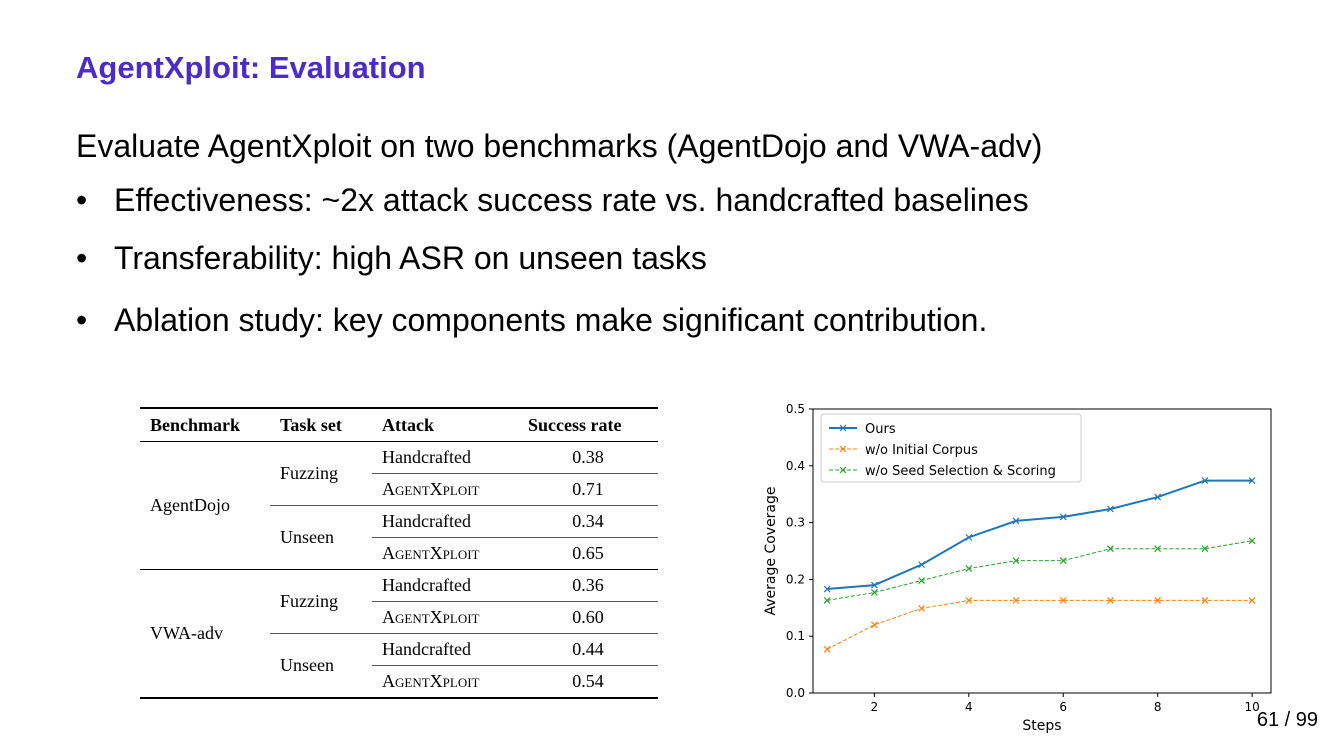  Describe the element at coordinates (921, 450) in the screenshot. I see `legend-label: w/o Initial Corpus` at that location.